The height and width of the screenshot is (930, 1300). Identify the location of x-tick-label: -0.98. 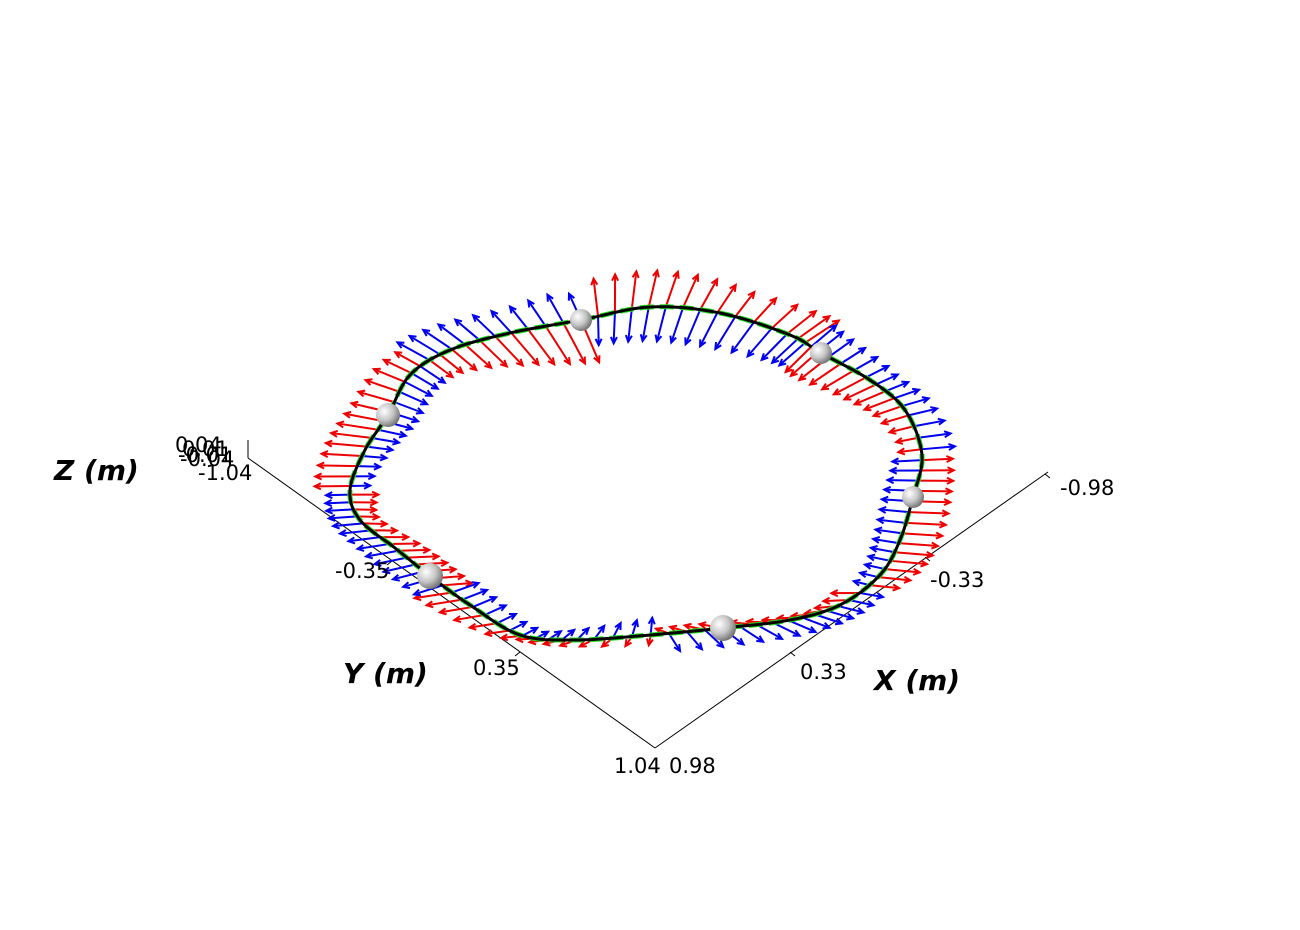
(1087, 488).